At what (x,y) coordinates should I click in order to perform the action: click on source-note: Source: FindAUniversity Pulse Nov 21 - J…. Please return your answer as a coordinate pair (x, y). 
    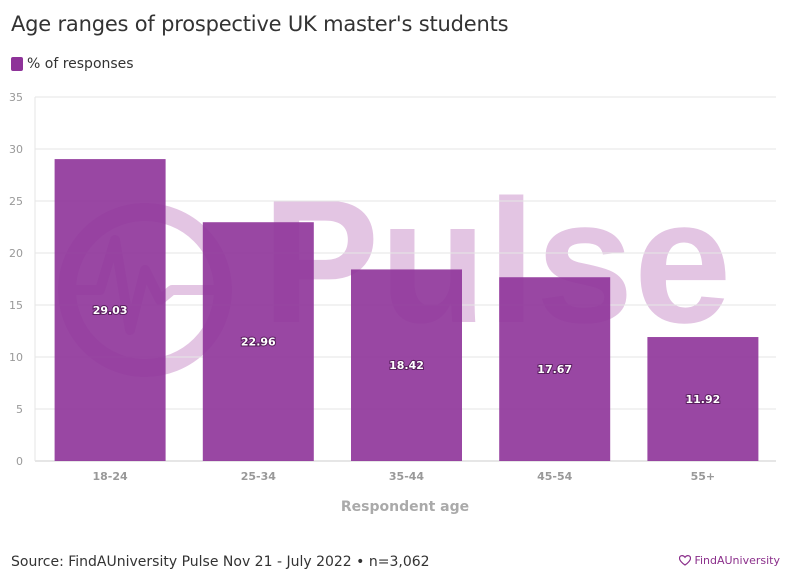
    Looking at the image, I should click on (220, 562).